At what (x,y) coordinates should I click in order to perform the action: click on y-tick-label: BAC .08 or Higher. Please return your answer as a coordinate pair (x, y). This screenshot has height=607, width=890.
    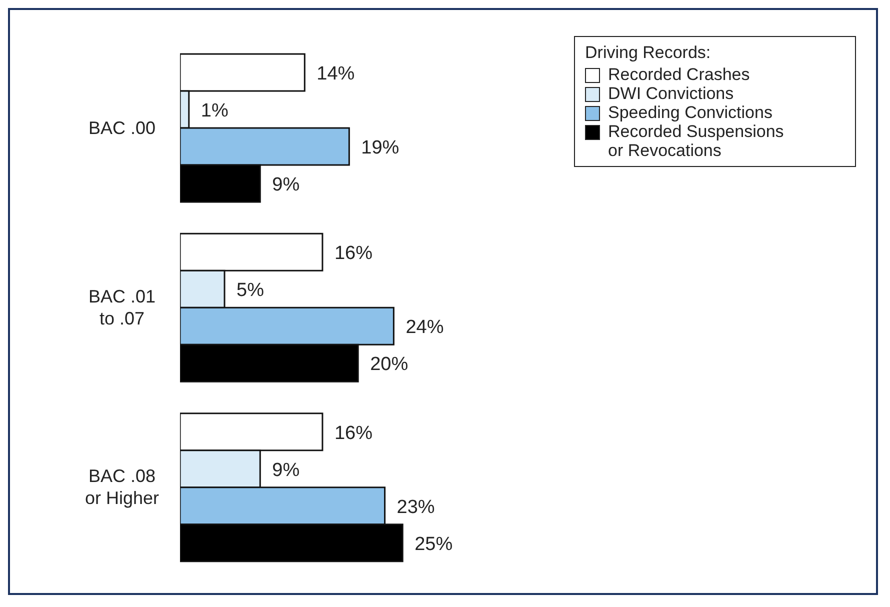
    Looking at the image, I should click on (122, 487).